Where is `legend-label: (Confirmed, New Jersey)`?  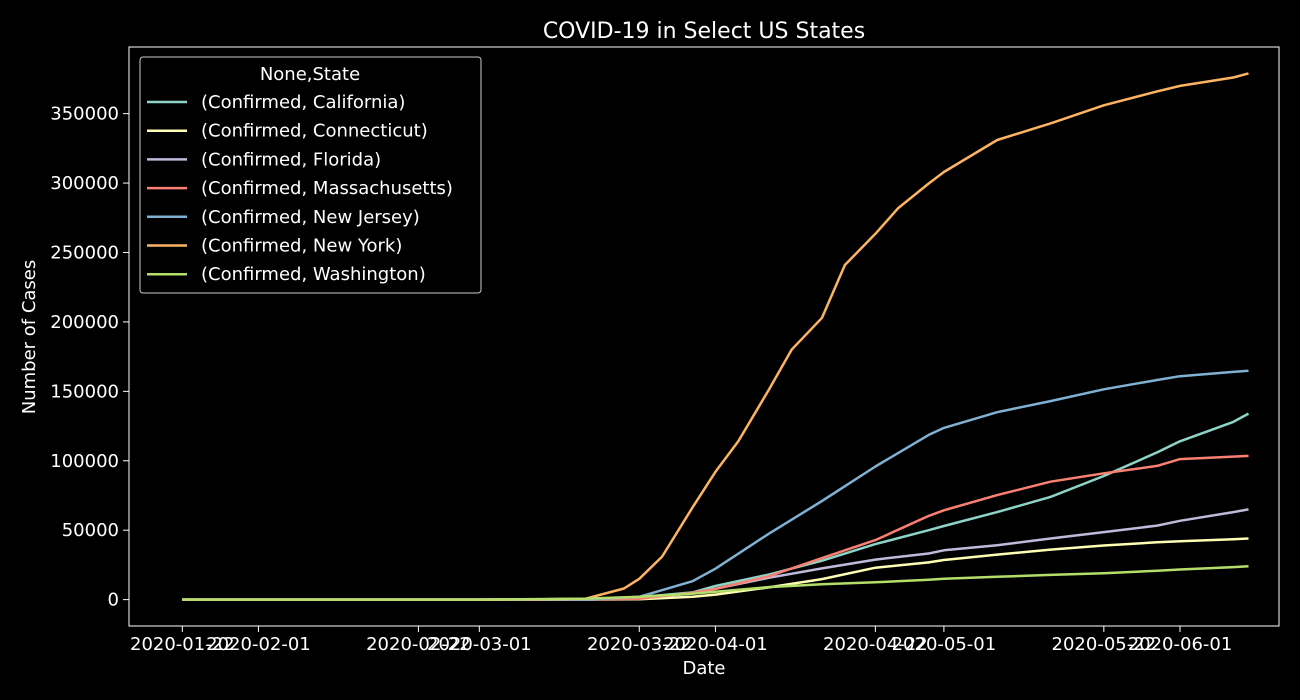
legend-label: (Confirmed, New Jersey) is located at coordinates (310, 217).